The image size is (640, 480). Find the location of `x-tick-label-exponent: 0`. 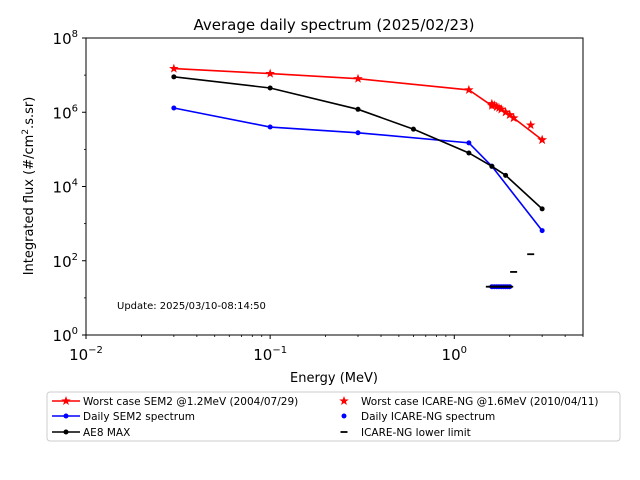

x-tick-label-exponent: 0 is located at coordinates (464, 350).